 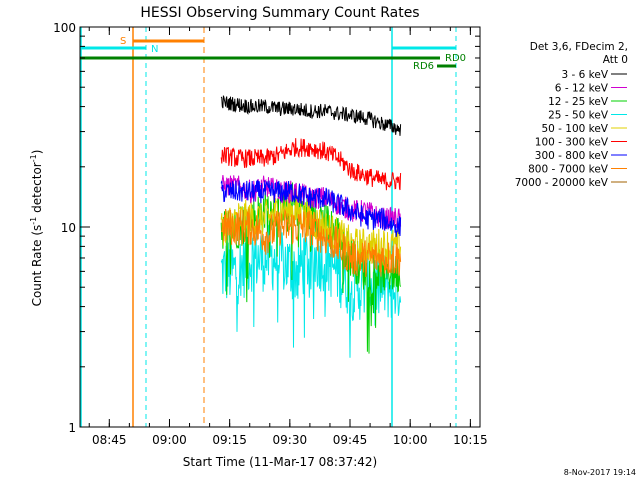 I want to click on y-axis-label-mid: detector, so click(x=37, y=189).